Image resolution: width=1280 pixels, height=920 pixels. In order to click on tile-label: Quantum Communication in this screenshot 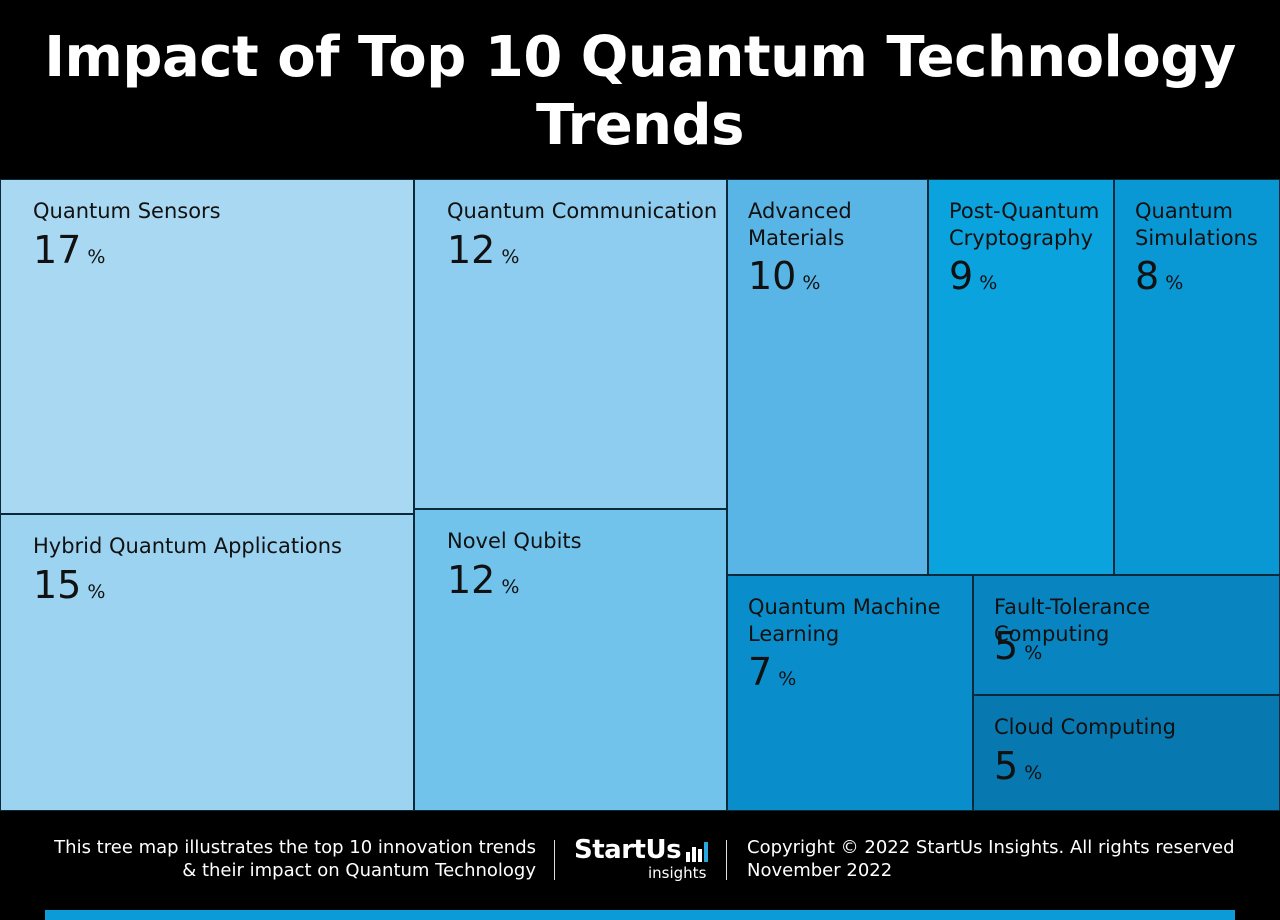, I will do `click(582, 211)`.